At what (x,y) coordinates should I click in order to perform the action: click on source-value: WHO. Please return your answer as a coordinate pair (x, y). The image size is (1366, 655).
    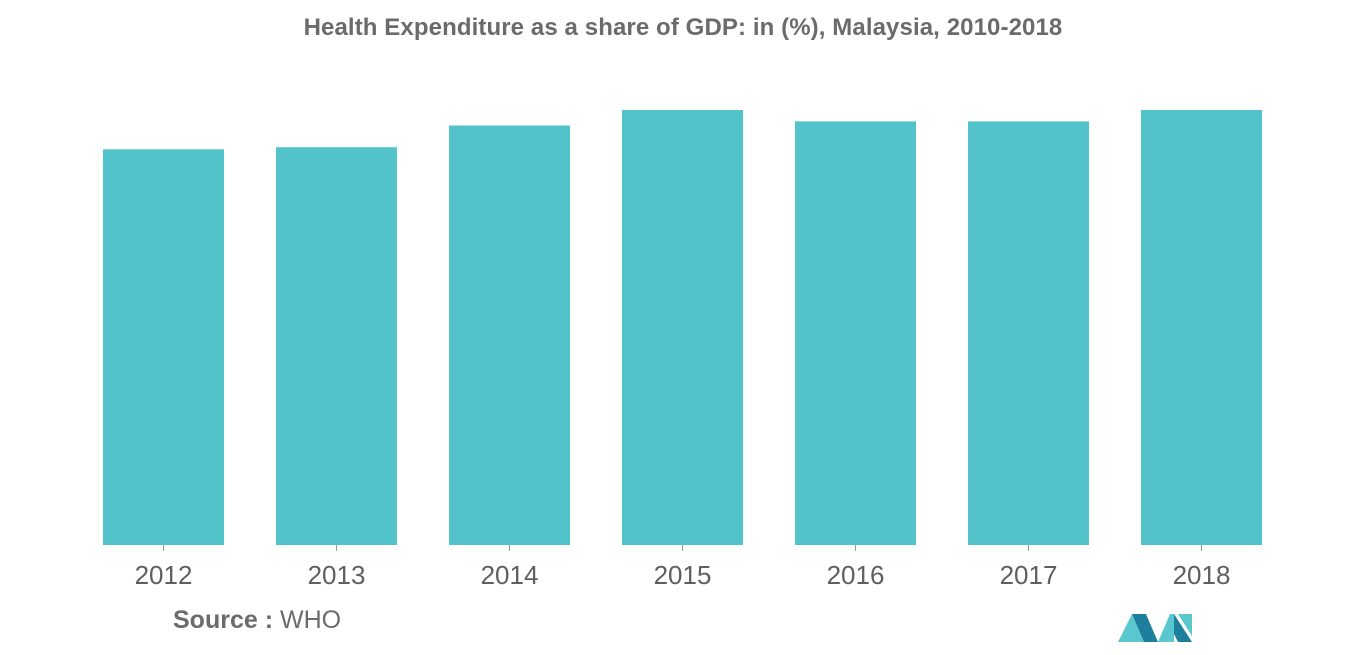
    Looking at the image, I should click on (310, 620).